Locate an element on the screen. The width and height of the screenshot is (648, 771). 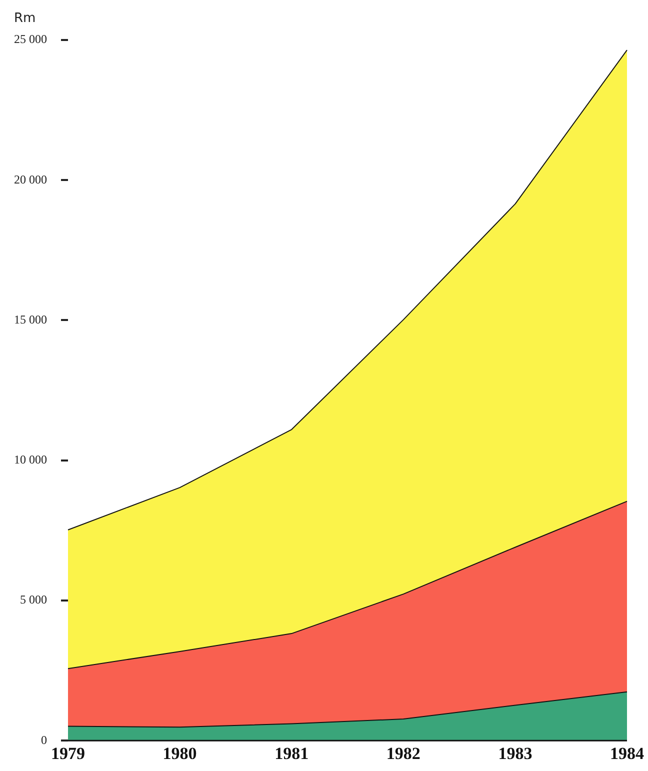
x-tick-label: 1979 is located at coordinates (68, 754).